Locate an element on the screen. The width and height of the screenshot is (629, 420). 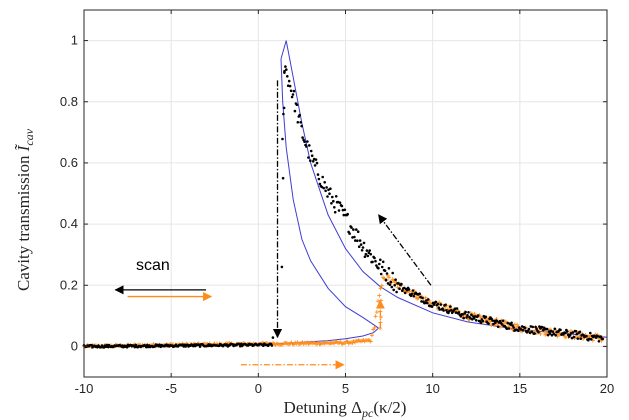
scan-label: scan is located at coordinates (153, 265).